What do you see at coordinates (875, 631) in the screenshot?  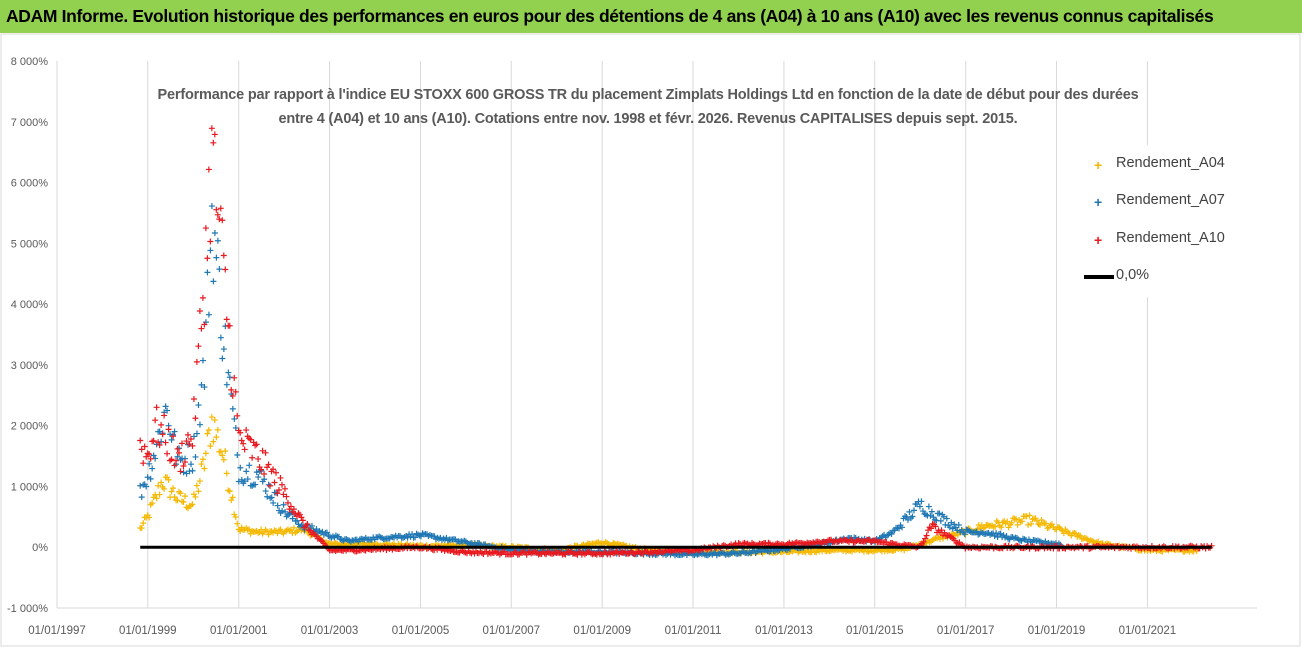 I see `x-tick-label: 01/01/2015` at bounding box center [875, 631].